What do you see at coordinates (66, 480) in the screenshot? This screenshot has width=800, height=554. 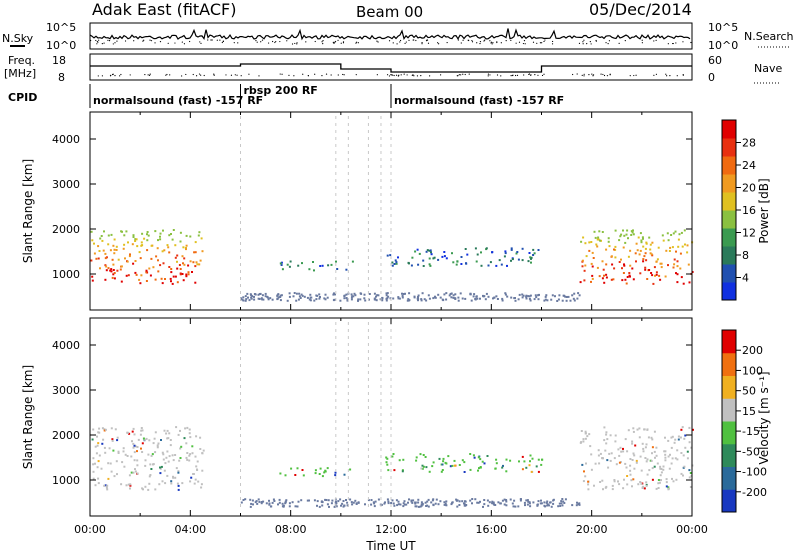 I see `y-tick-label: 1000` at bounding box center [66, 480].